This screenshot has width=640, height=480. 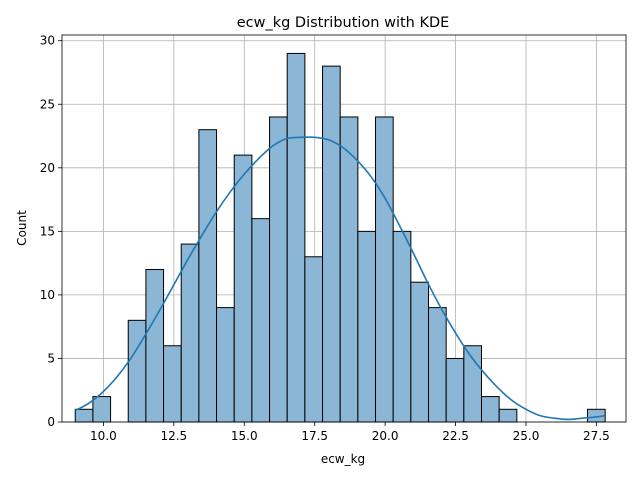 I want to click on x-tick-label: 22.5, so click(x=455, y=436).